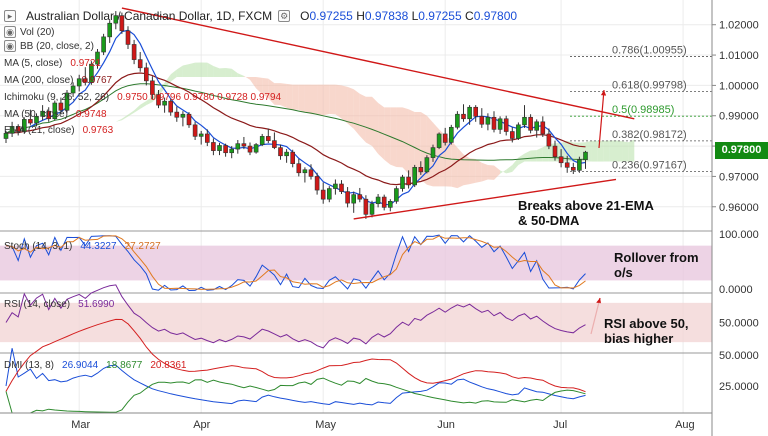 This screenshot has width=768, height=436. What do you see at coordinates (603, 93) in the screenshot?
I see `price-arrow-head` at bounding box center [603, 93].